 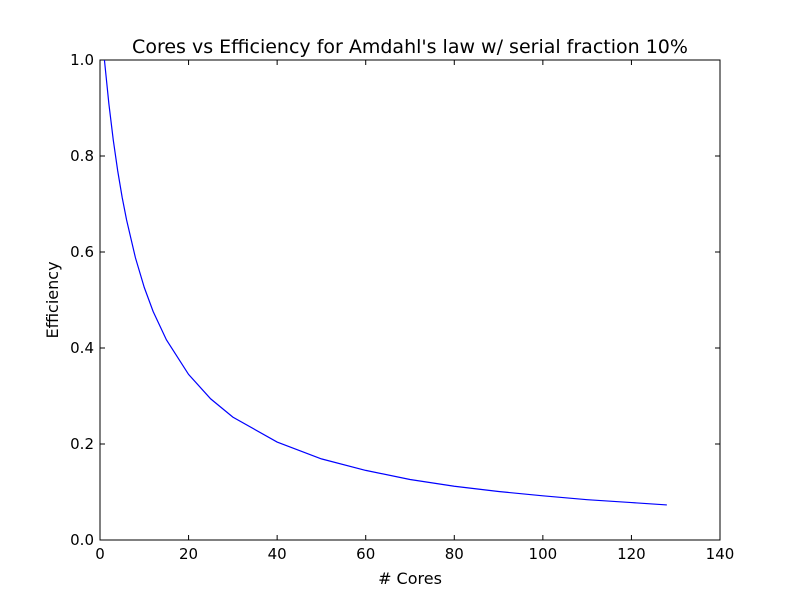 I want to click on y-axis-label: Efficiency, so click(x=52, y=299).